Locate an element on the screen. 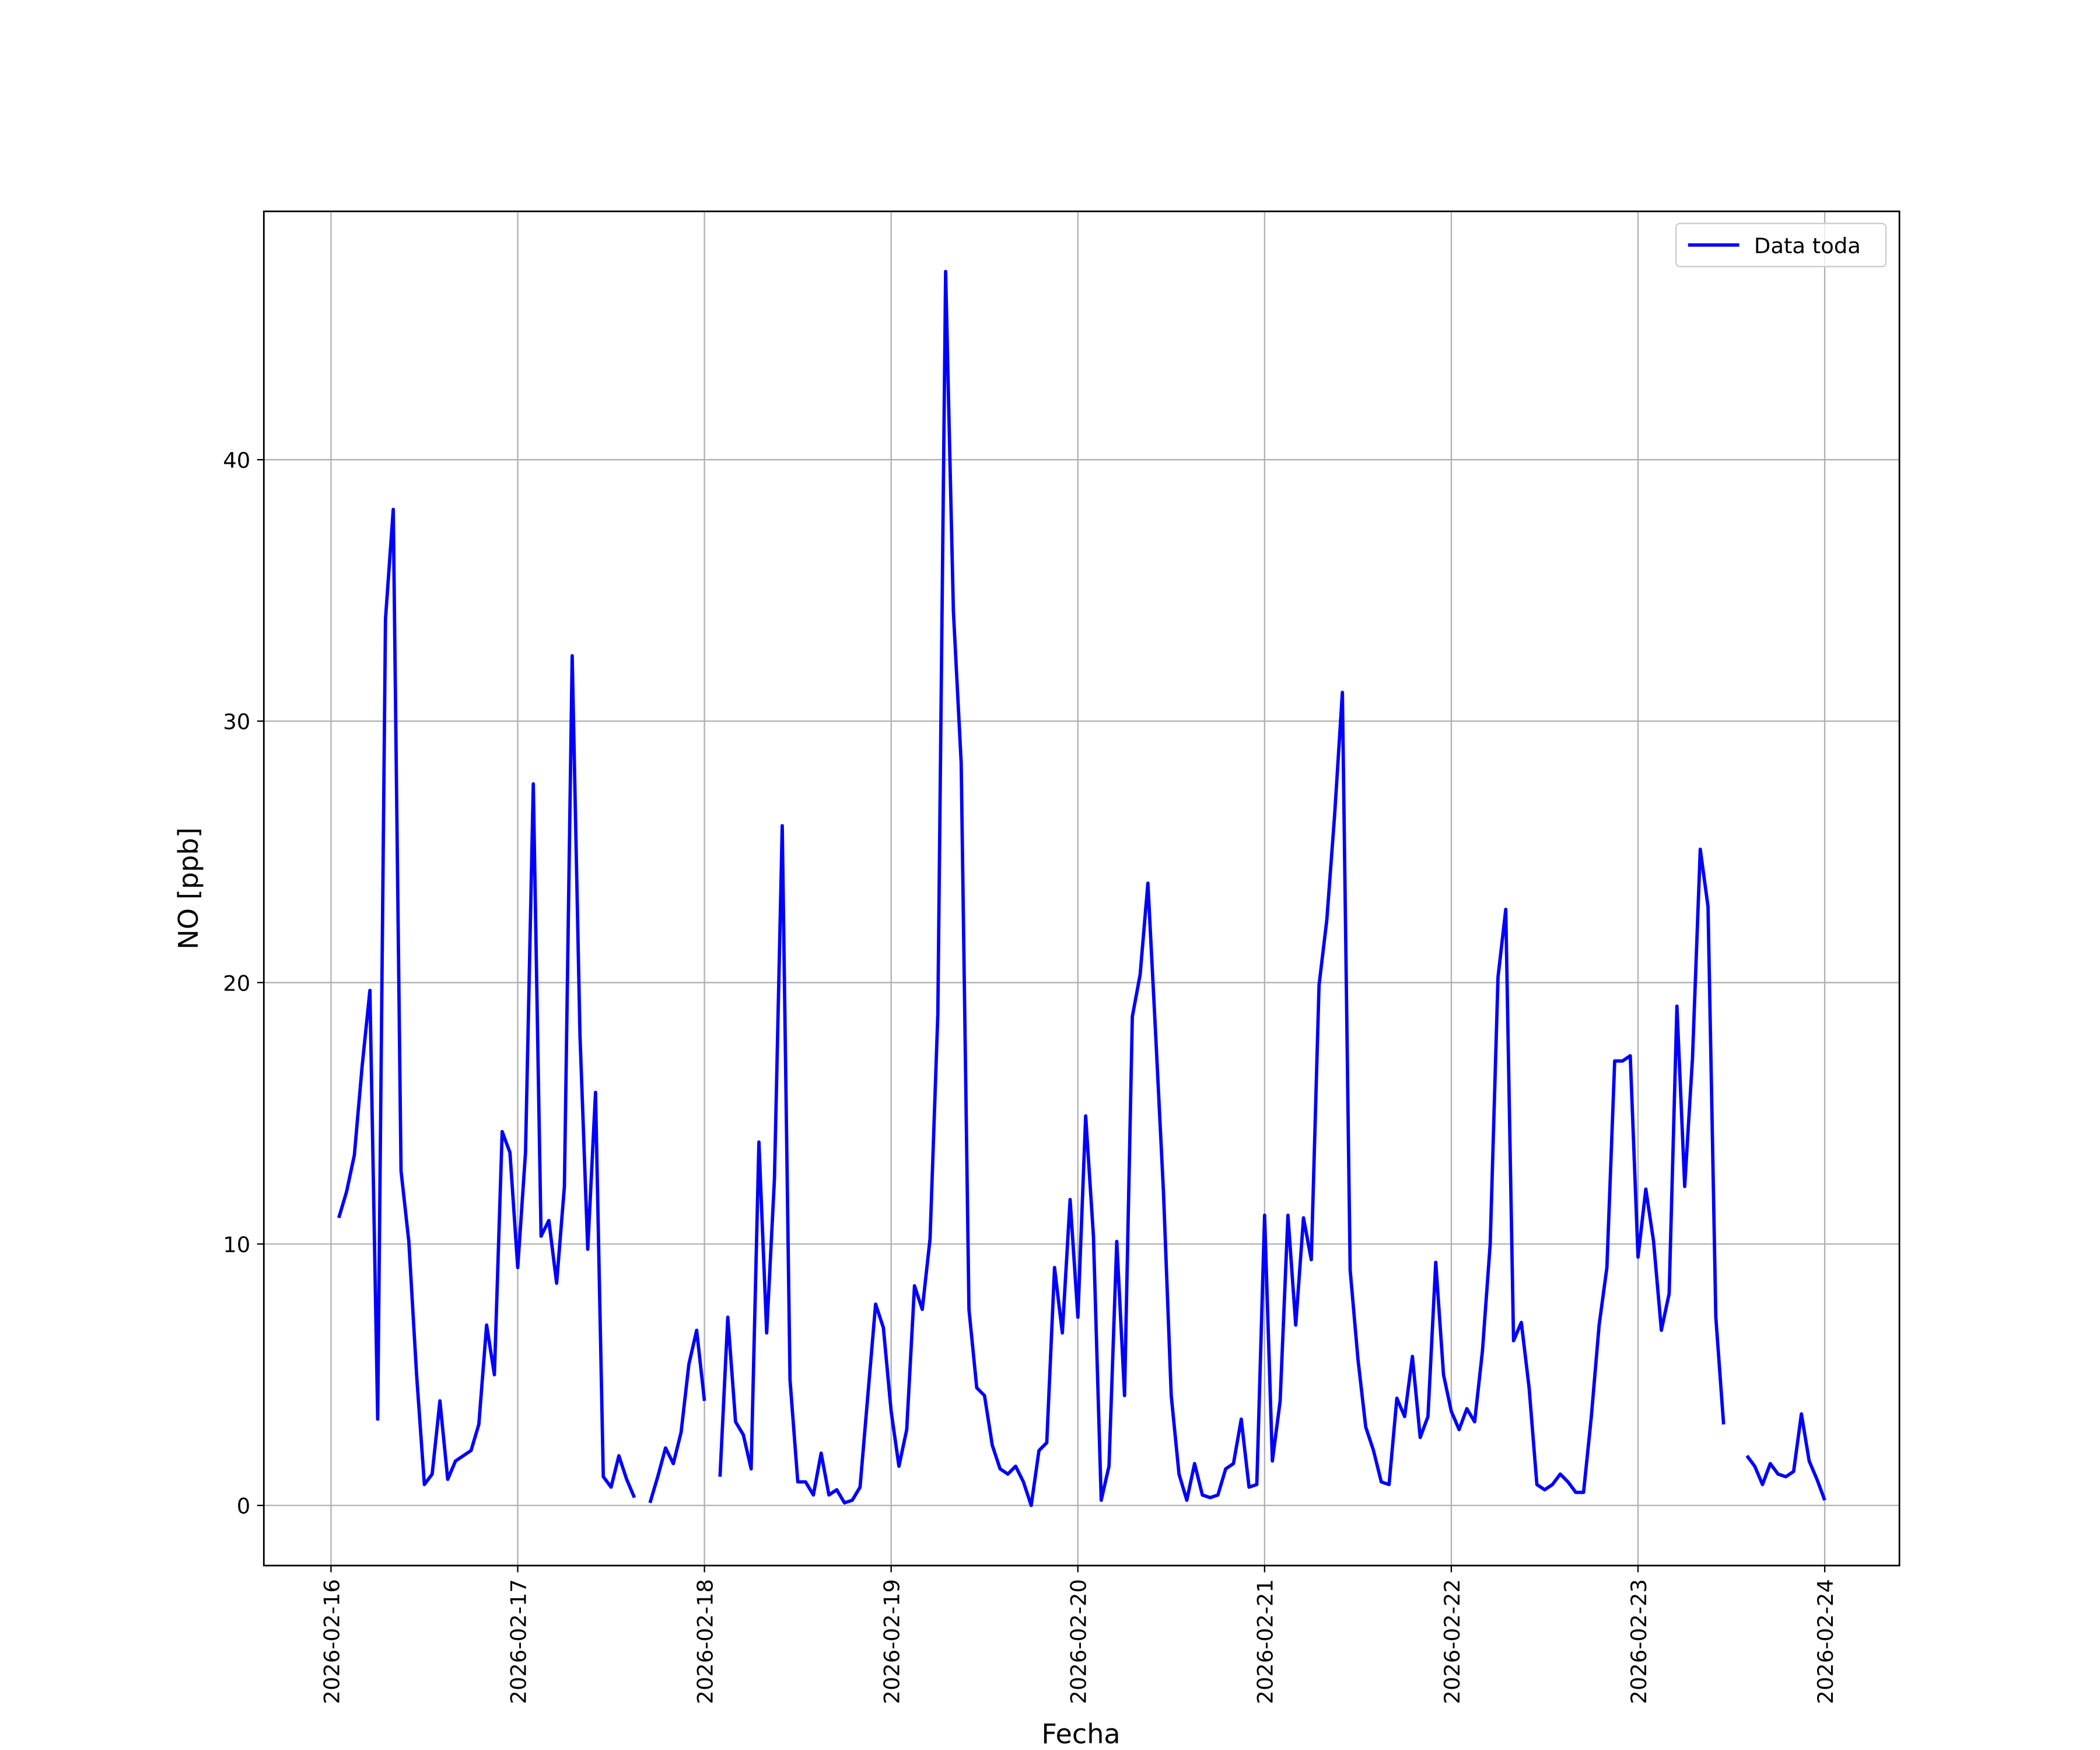  x-tick-label: 2026-02-23 is located at coordinates (1638, 1641).